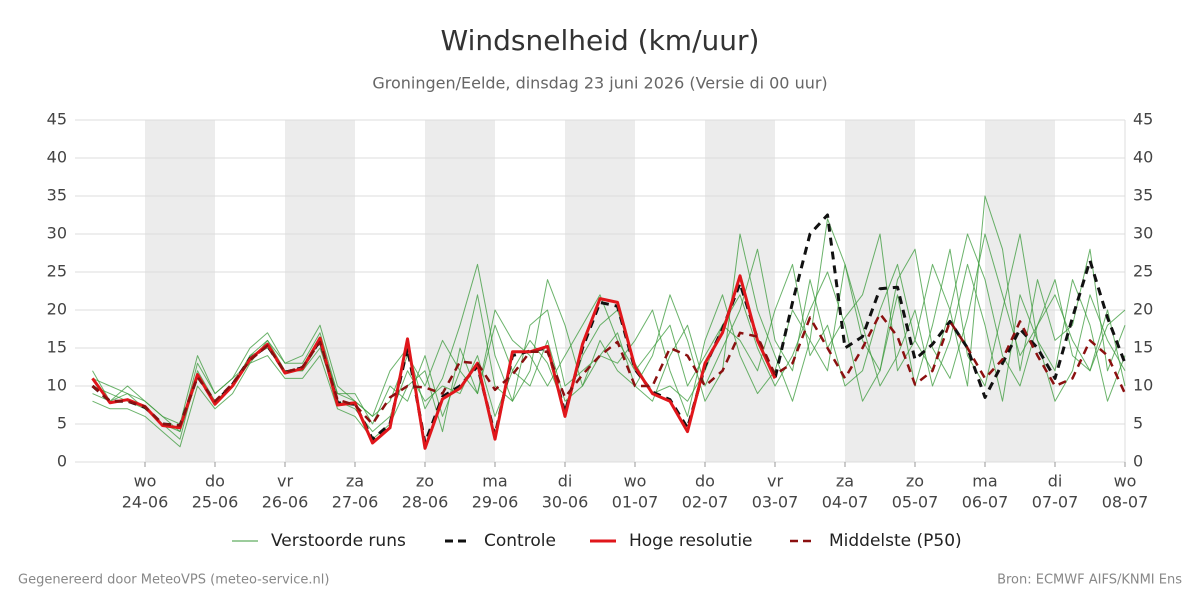  What do you see at coordinates (845, 502) in the screenshot?
I see `x-tick-date: 04-07` at bounding box center [845, 502].